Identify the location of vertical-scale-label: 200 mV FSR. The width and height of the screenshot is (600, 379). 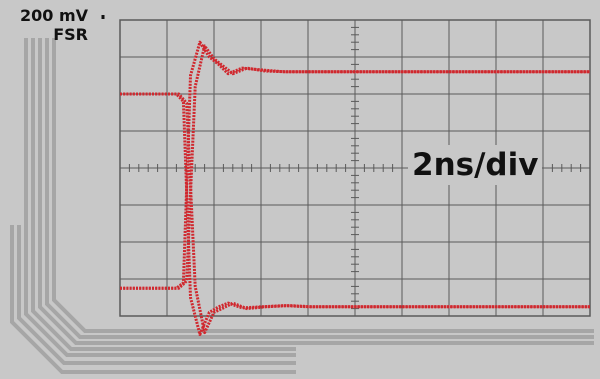
(48, 25).